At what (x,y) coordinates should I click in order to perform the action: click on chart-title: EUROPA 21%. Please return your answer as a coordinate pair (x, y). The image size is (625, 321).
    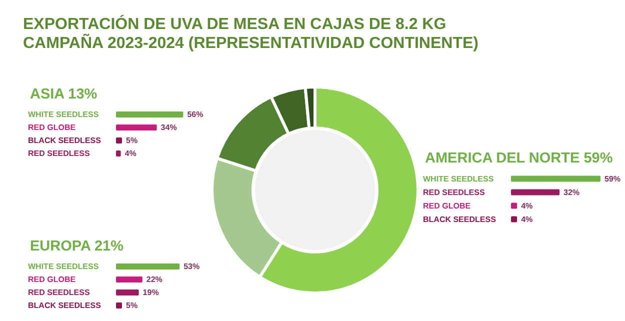
    Looking at the image, I should click on (77, 246).